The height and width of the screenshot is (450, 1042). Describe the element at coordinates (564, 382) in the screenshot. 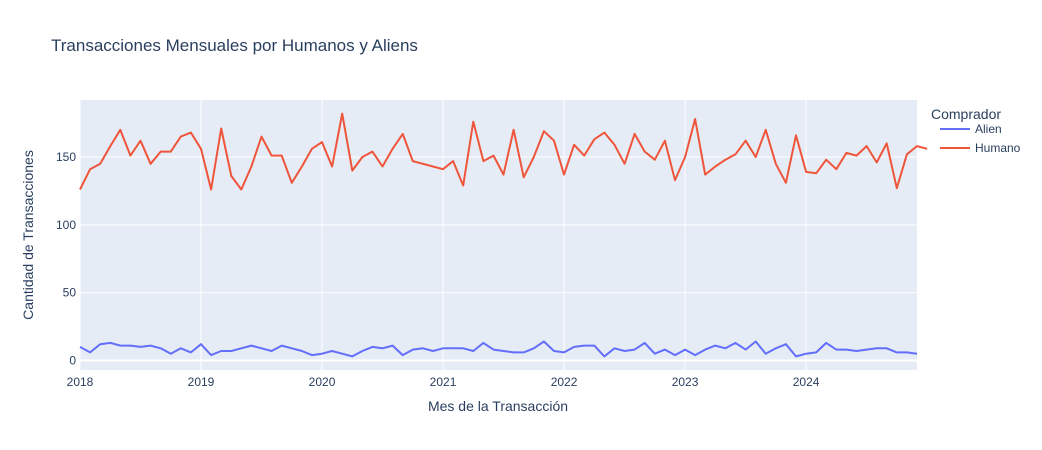

I see `x-tick-label: 2022` at that location.